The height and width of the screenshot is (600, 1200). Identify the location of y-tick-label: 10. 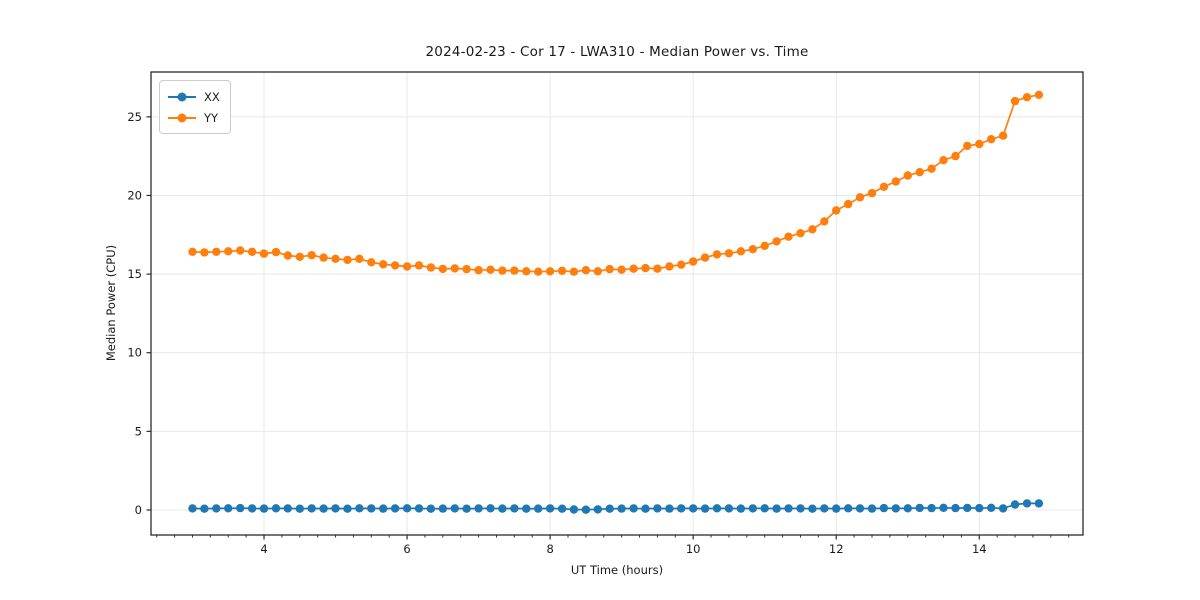
(134, 353).